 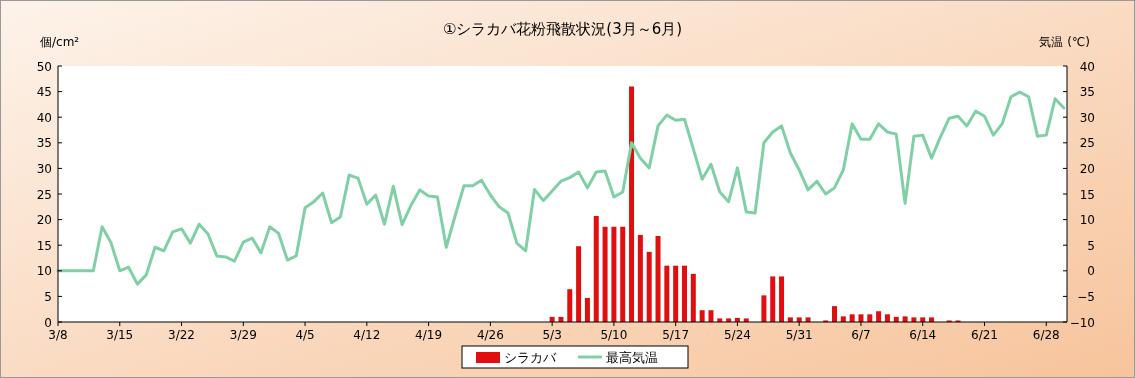 I want to click on x-tick-label: 4/19, so click(x=429, y=335).